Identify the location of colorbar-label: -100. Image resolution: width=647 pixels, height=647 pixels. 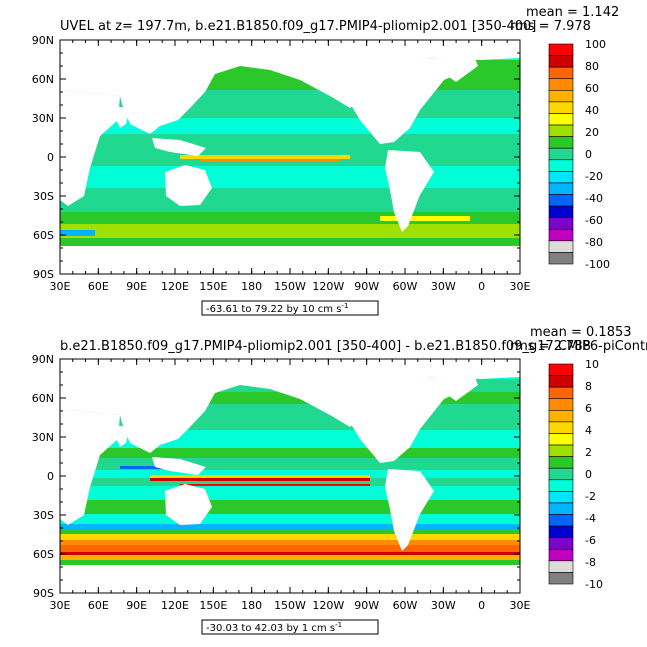
(597, 264).